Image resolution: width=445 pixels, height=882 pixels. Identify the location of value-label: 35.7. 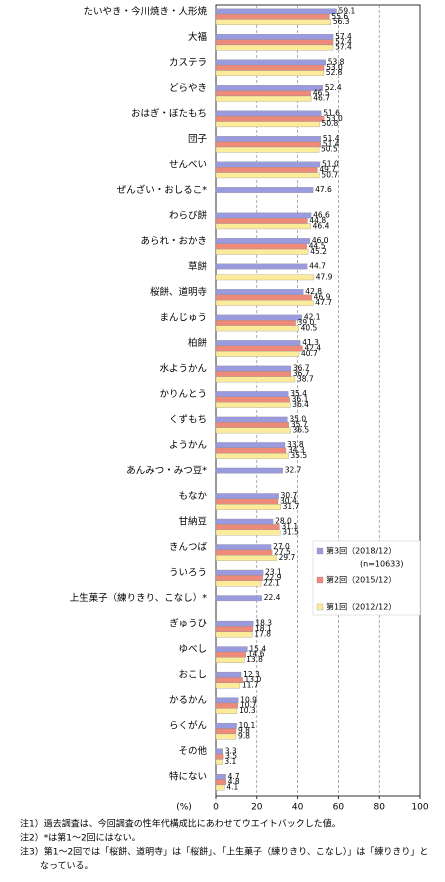
(299, 424).